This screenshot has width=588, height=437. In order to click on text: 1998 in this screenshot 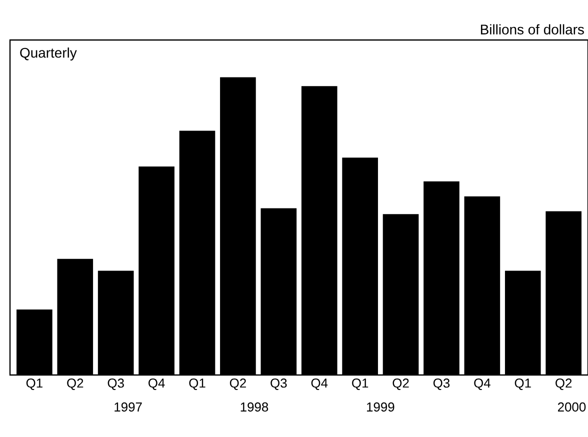, I will do `click(254, 407)`.